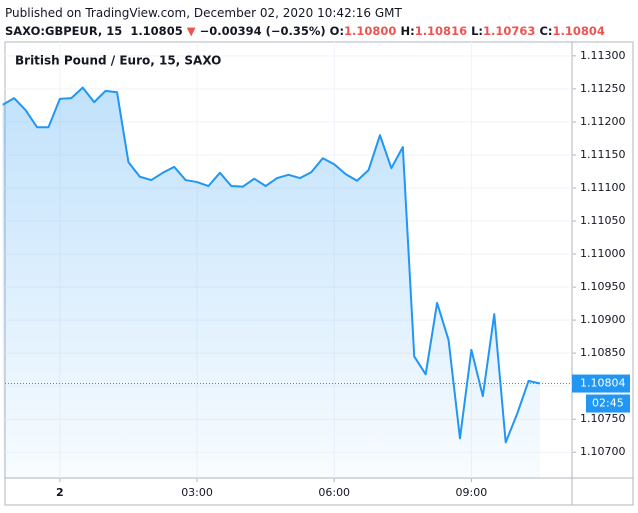 The height and width of the screenshot is (513, 638). I want to click on y-tick-label: 1.11150, so click(603, 154).